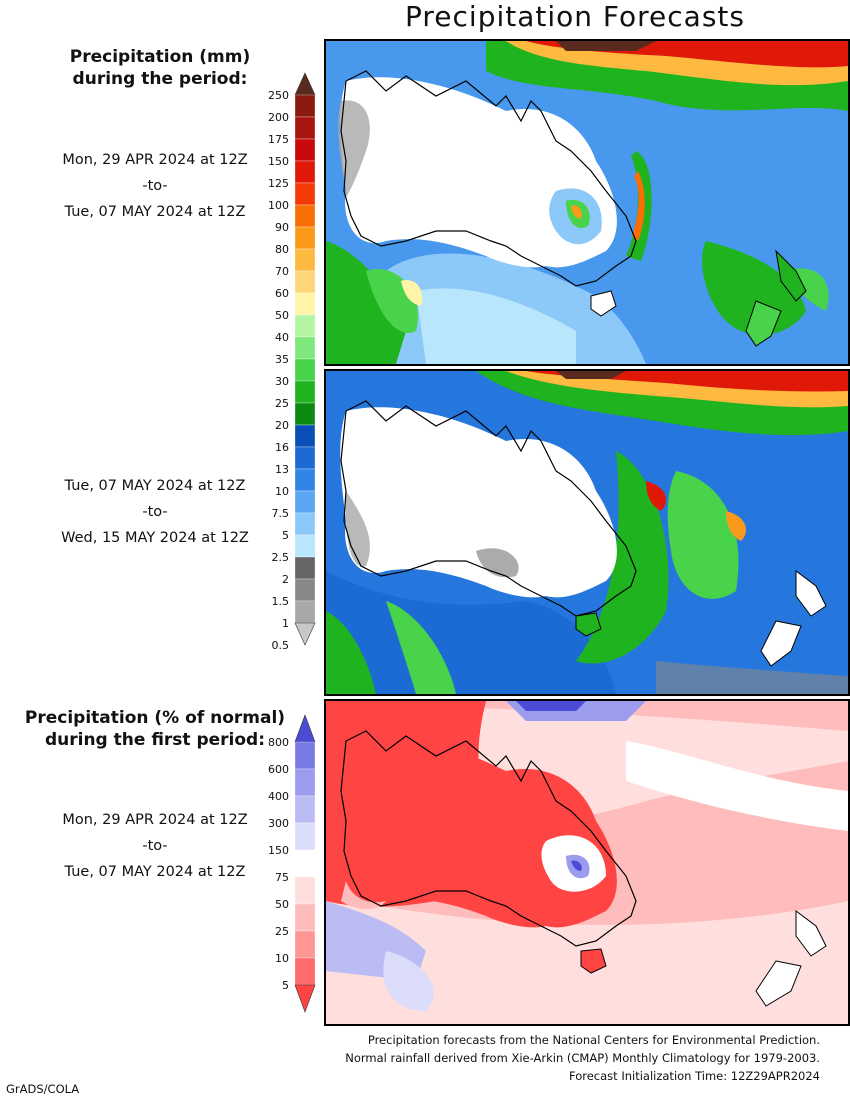  Describe the element at coordinates (278, 823) in the screenshot. I see `scale-tick-label: 300` at that location.